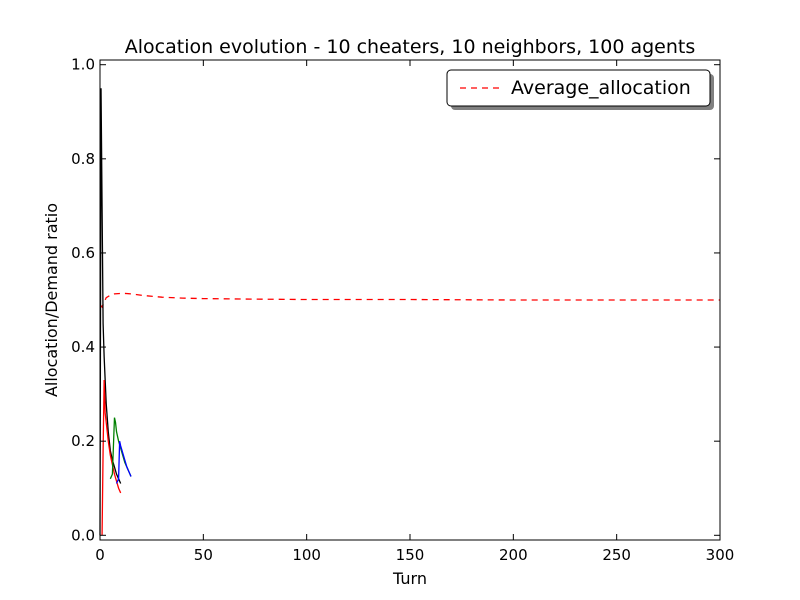  What do you see at coordinates (409, 578) in the screenshot?
I see `x-axis-label: Turn` at bounding box center [409, 578].